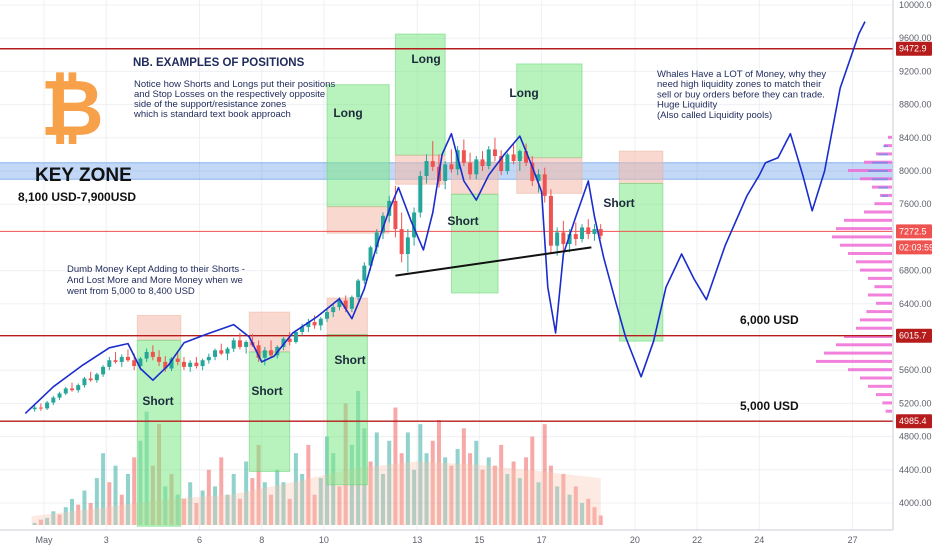 Image resolution: width=932 pixels, height=550 pixels. What do you see at coordinates (549, 175) in the screenshot?
I see `long-stop-box` at bounding box center [549, 175].